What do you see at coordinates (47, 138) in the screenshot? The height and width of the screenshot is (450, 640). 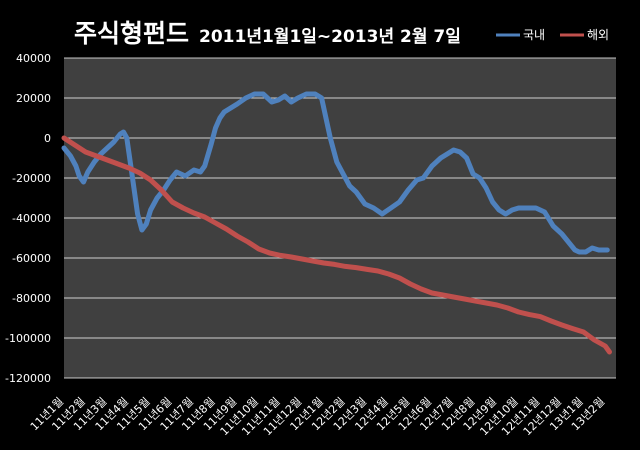 I see `y-tick-label: 0` at bounding box center [47, 138].